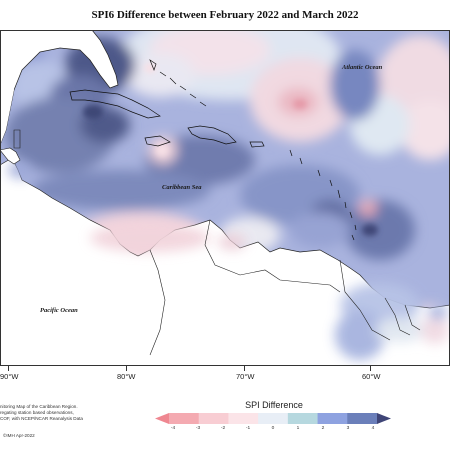 The image size is (450, 450). I want to click on longitude-label-80w: 80°W, so click(126, 376).